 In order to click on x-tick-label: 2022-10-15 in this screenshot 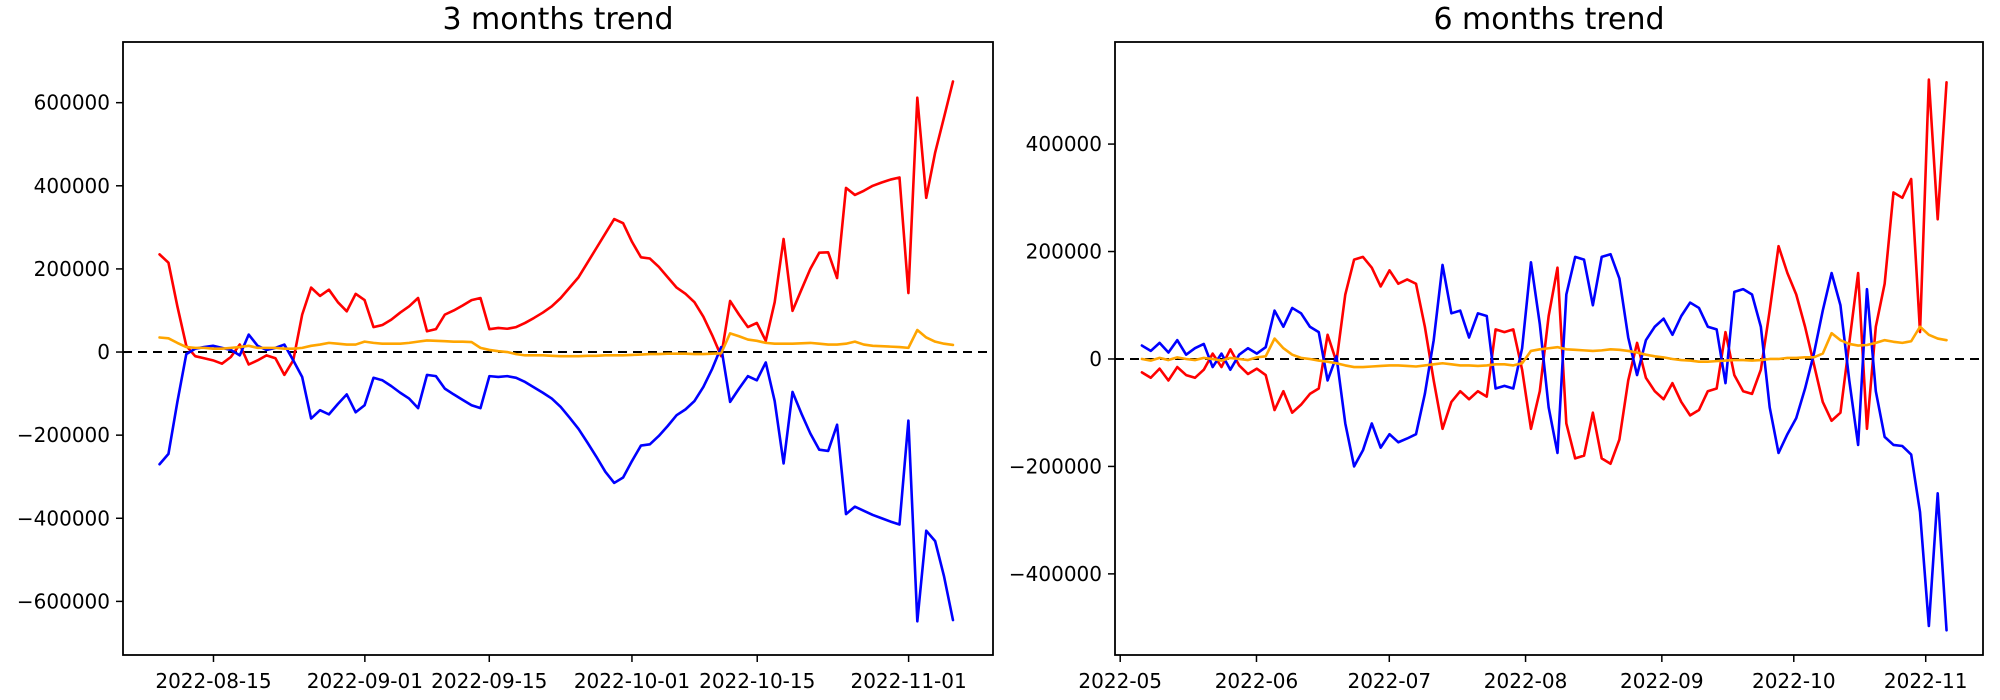, I will do `click(757, 681)`.